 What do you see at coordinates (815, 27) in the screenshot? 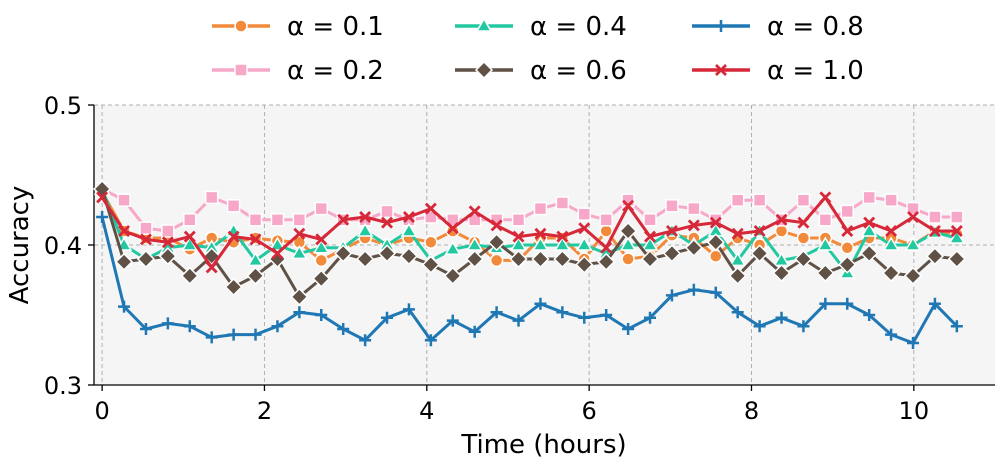
I see `legend-label: α = 0.8` at bounding box center [815, 27].